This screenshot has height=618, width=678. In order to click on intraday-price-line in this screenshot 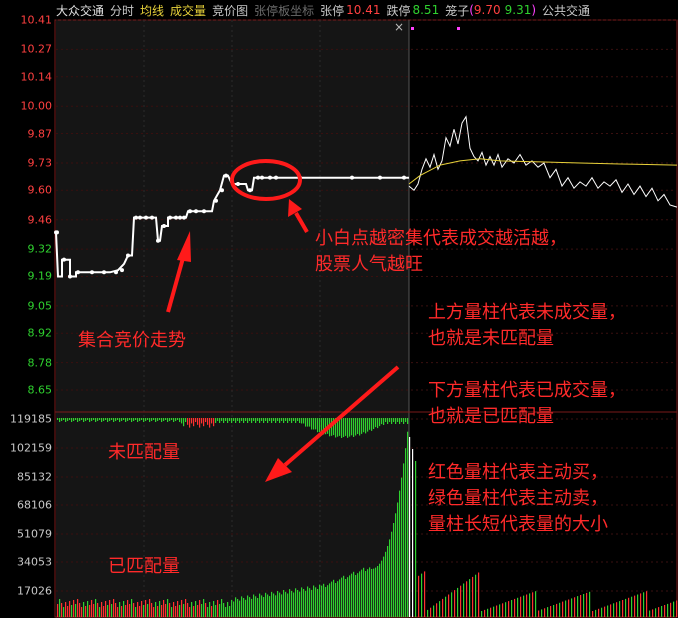, I will do `click(543, 161)`.